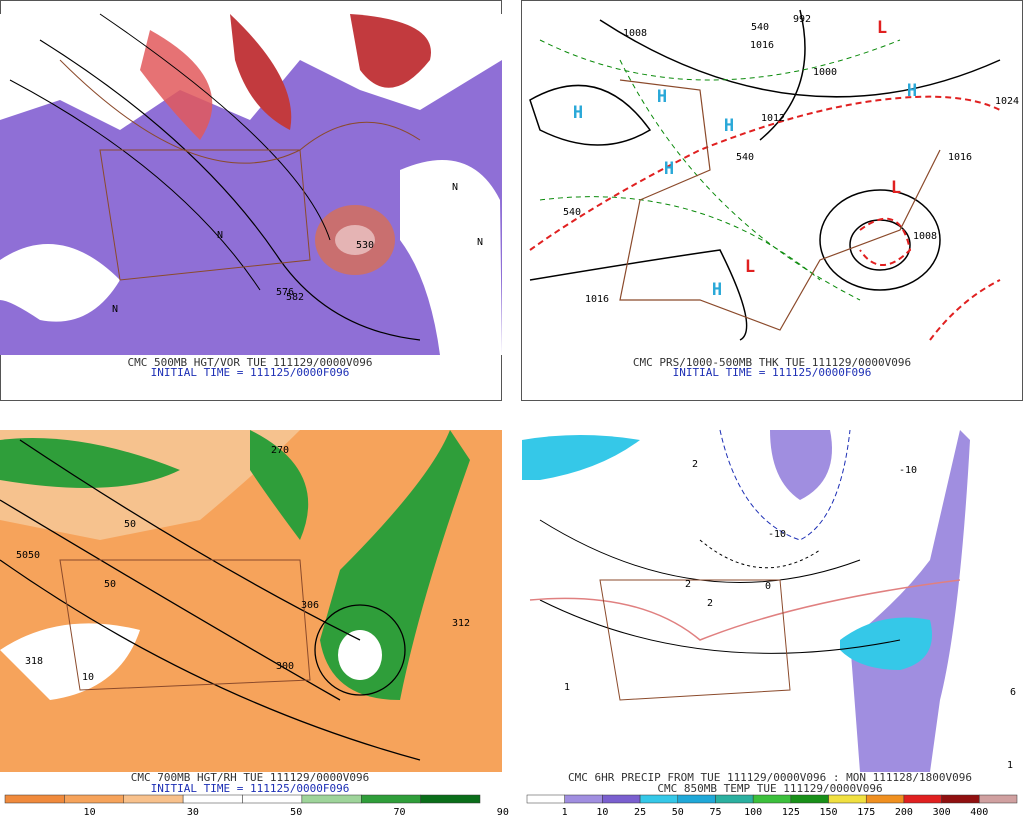 This screenshot has width=1024, height=819. What do you see at coordinates (285, 666) in the screenshot?
I see `map-label: 300` at bounding box center [285, 666].